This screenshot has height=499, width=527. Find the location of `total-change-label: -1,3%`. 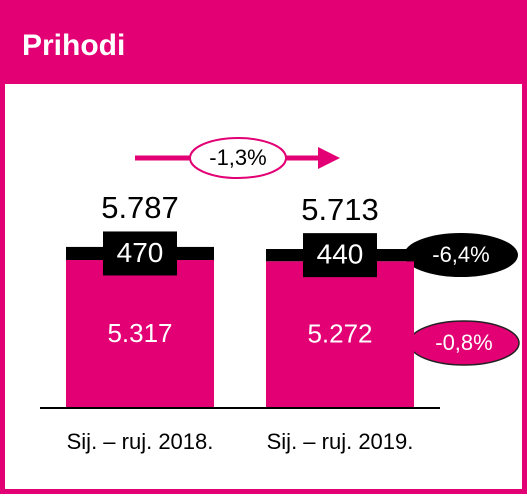

total-change-label: -1,3% is located at coordinates (237, 157).